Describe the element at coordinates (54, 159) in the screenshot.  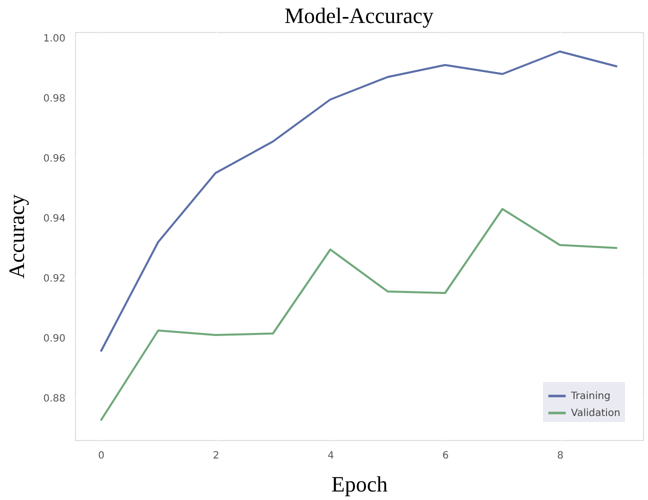
I see `y-tick-label: 0.96` at that location.